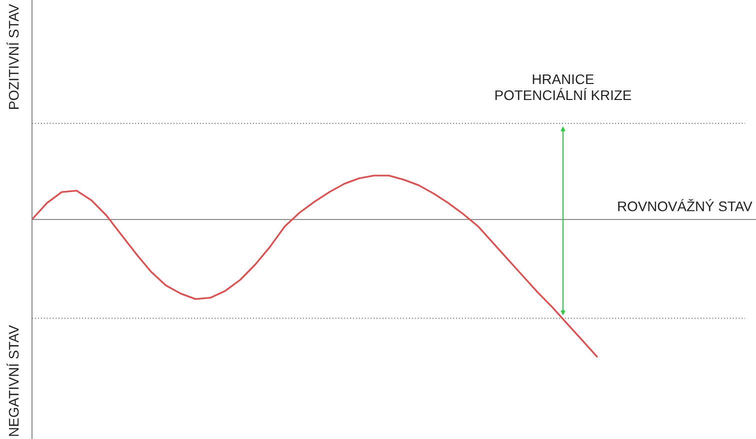 This screenshot has height=439, width=756. What do you see at coordinates (563, 87) in the screenshot?
I see `text: HRANICE POTENCIÁLNÍ KRIZE` at bounding box center [563, 87].